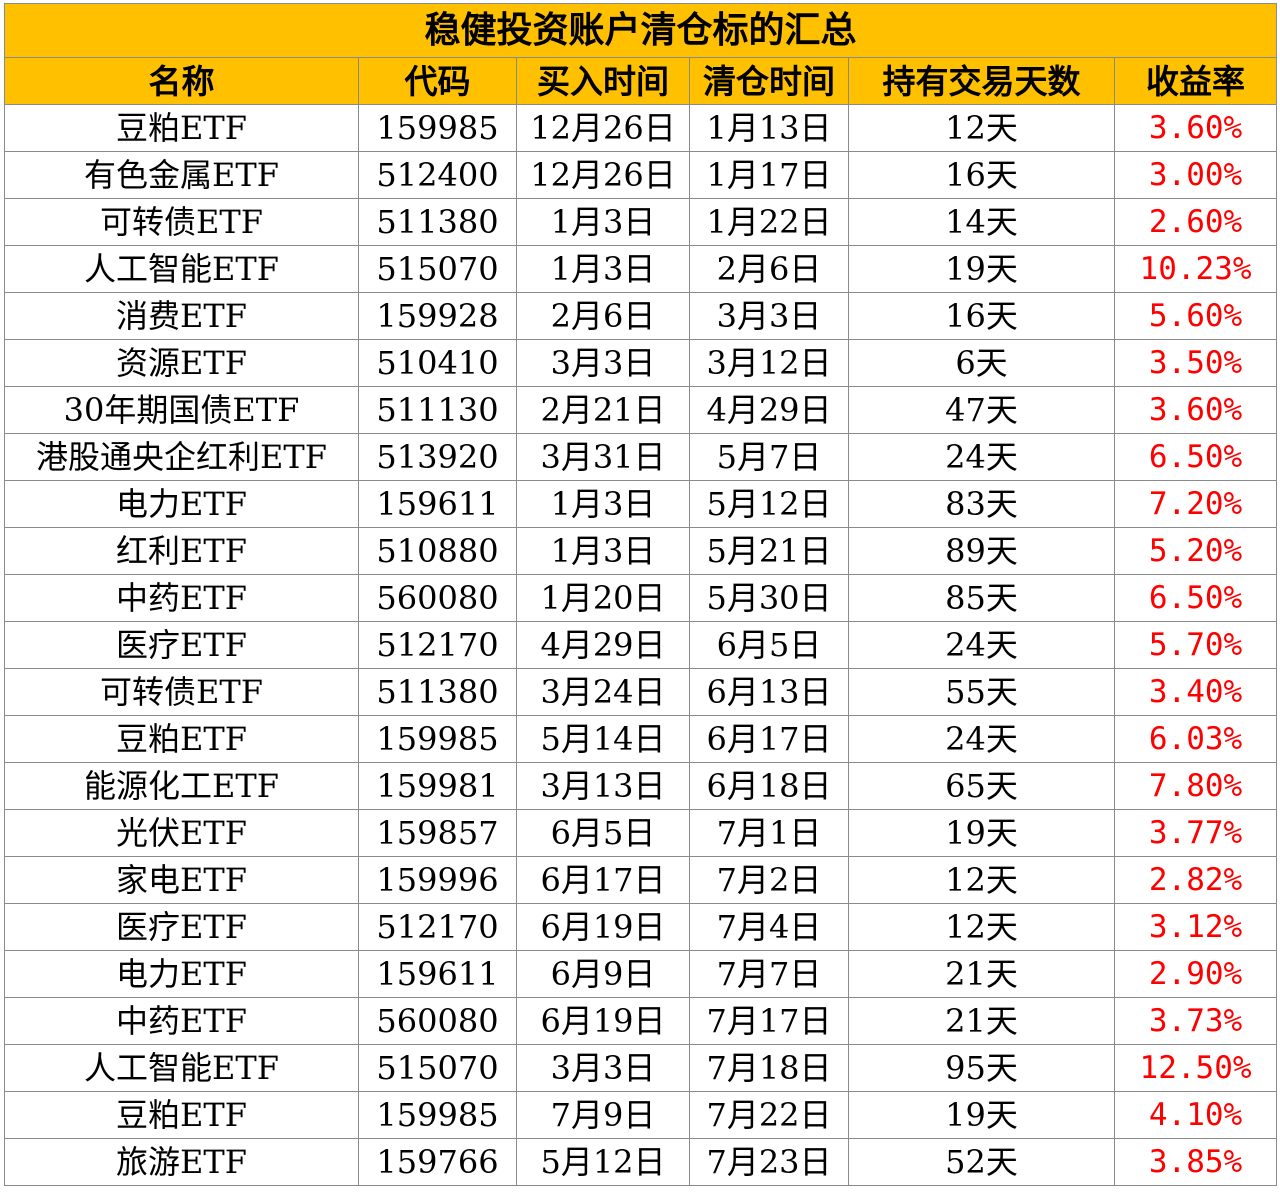 This screenshot has width=1280, height=1197. I want to click on cell-sell-date: 7月2日, so click(769, 880).